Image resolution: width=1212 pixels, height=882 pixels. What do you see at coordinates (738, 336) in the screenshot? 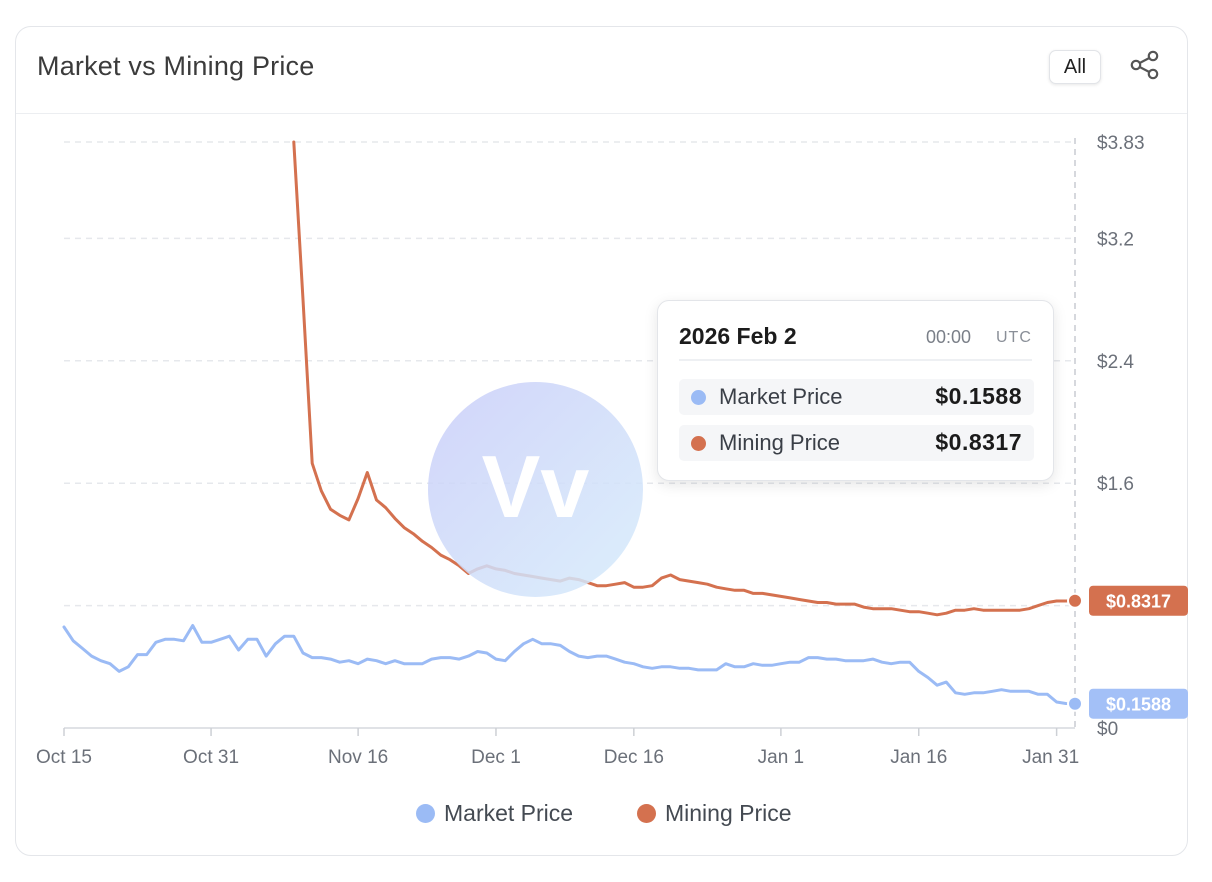
I see `tooltip-date: 2026 Feb 2` at bounding box center [738, 336].